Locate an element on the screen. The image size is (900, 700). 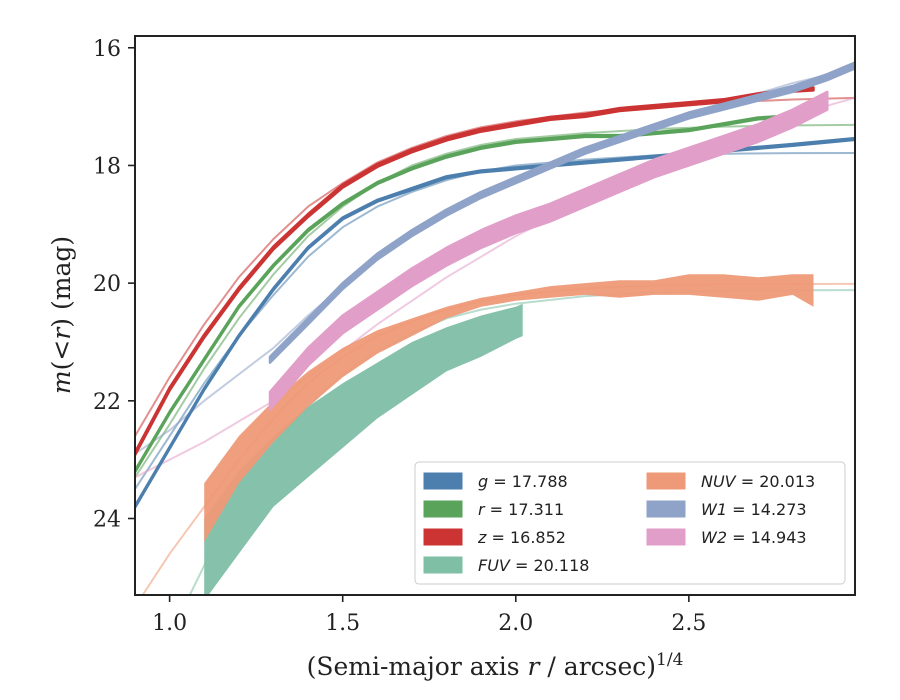
legend-label: W1 = 14.273 is located at coordinates (754, 509).